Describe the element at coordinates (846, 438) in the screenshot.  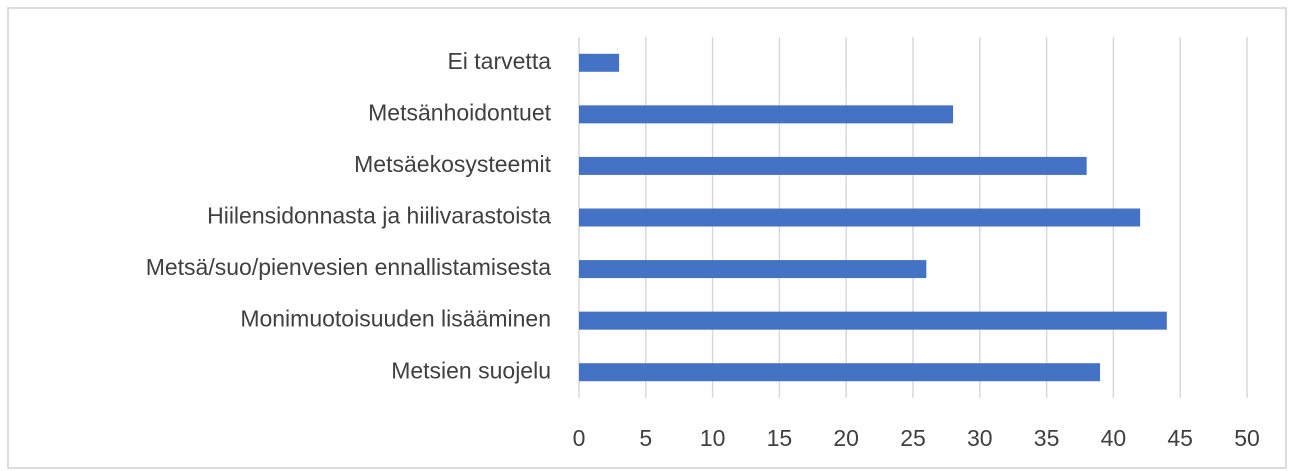
I see `x-tick-label: 20` at that location.